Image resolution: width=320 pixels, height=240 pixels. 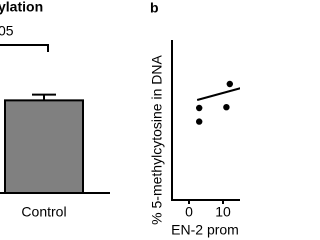 What do you see at coordinates (7, 31) in the screenshot?
I see `significance-label: 05` at bounding box center [7, 31].